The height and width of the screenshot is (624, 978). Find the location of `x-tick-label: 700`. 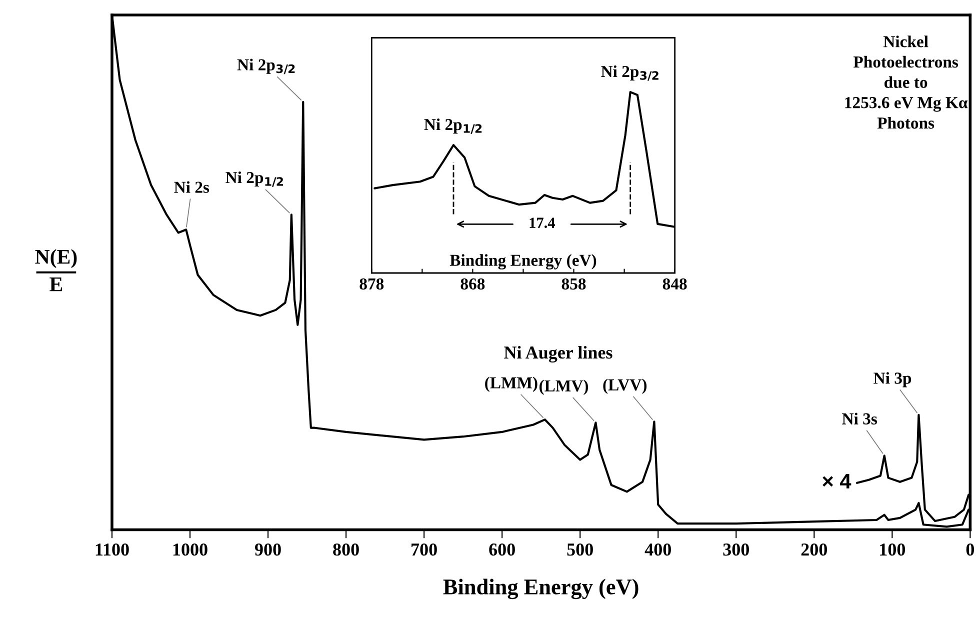

x-tick-label: 700 is located at coordinates (424, 549).